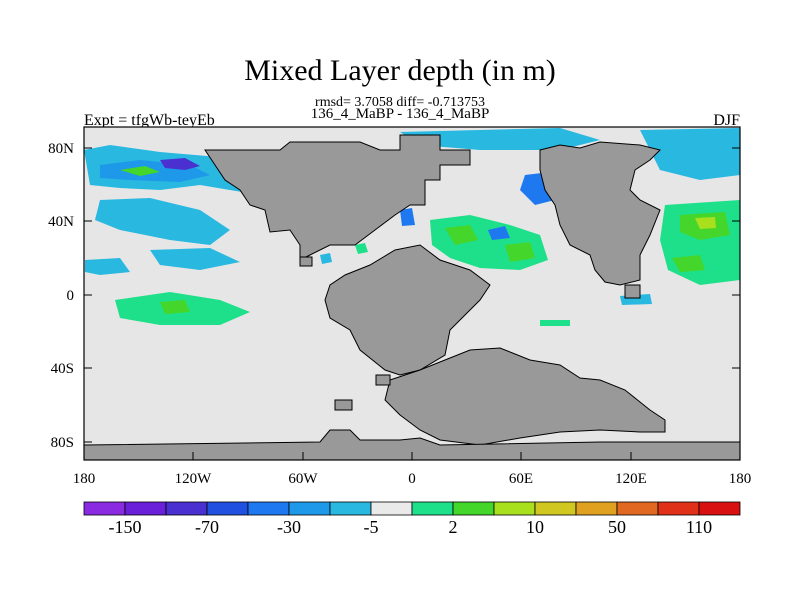 Image resolution: width=800 pixels, height=600 pixels. What do you see at coordinates (600, 213) in the screenshot?
I see `land-northeast` at bounding box center [600, 213].